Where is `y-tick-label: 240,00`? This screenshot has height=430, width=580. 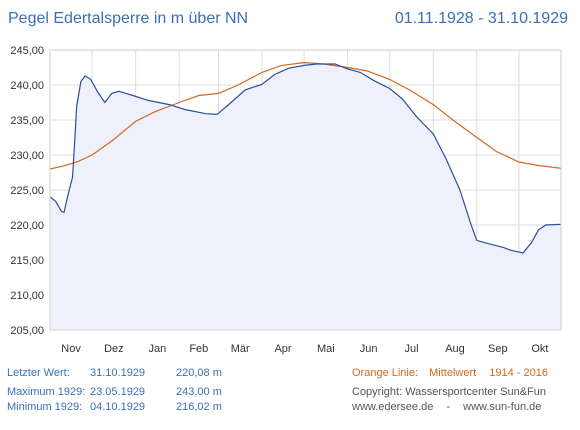 y-tick-label: 240,00 is located at coordinates (27, 86).